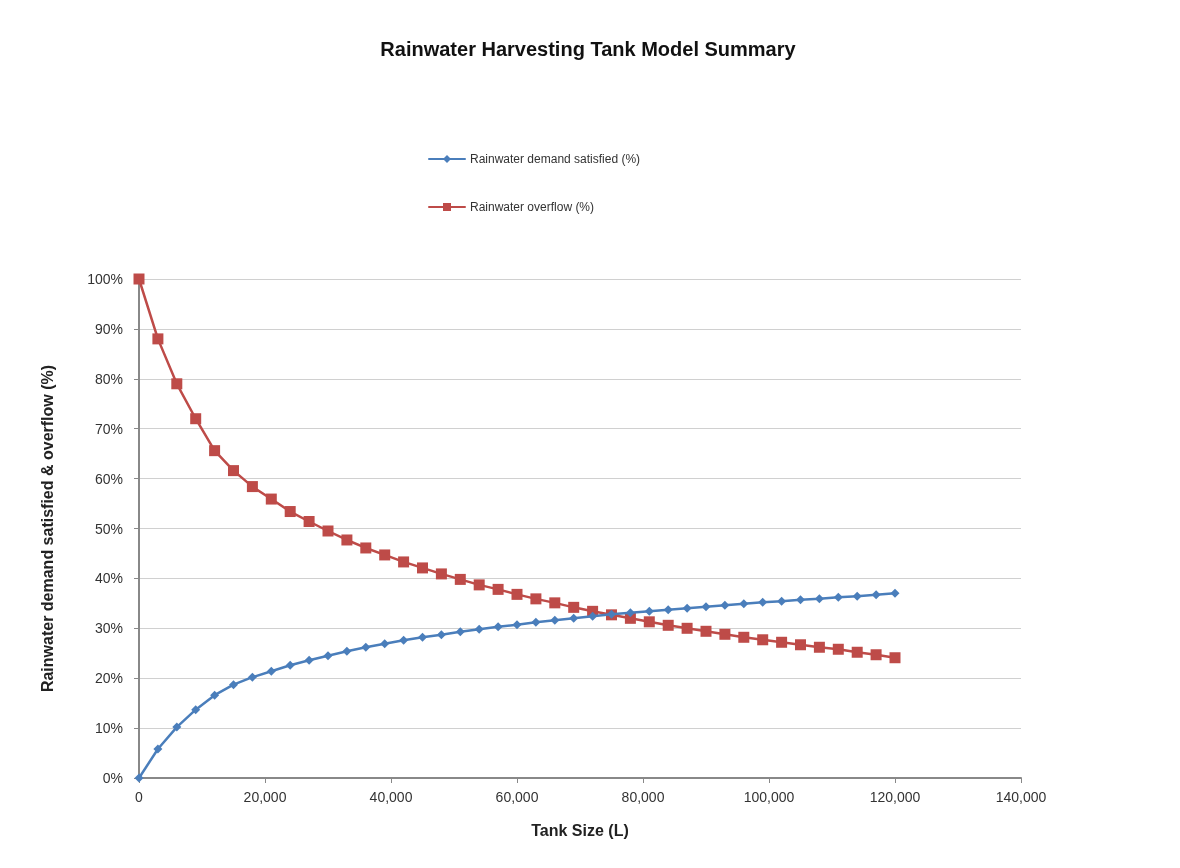  Describe the element at coordinates (391, 797) in the screenshot. I see `x-tick-label: 40,000` at that location.